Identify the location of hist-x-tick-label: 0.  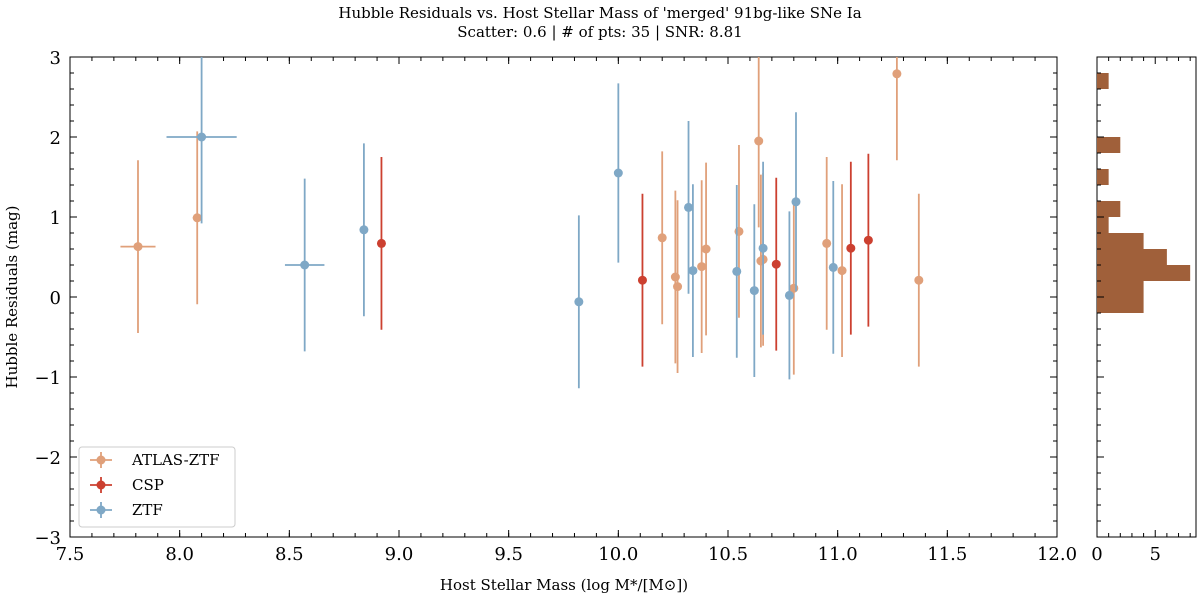
(1096, 554).